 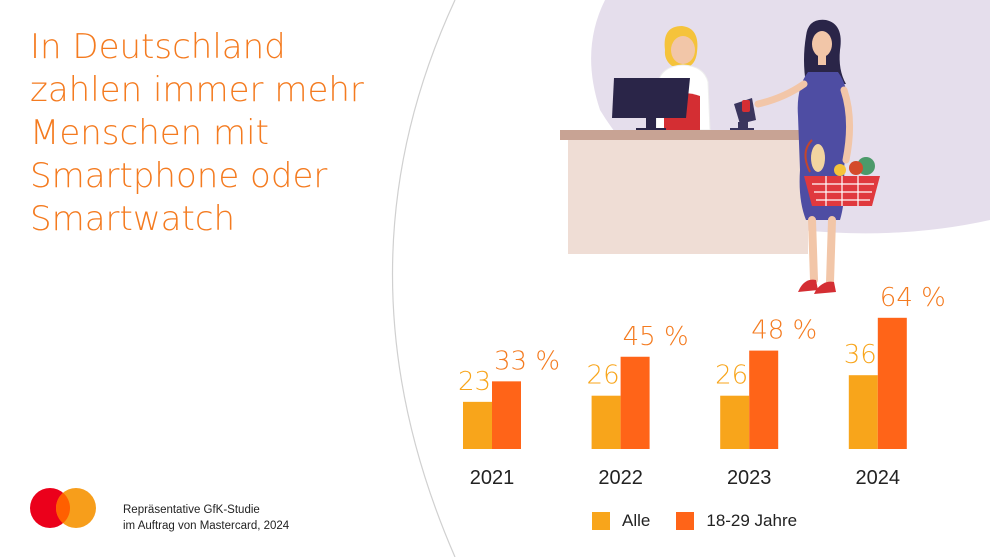 I want to click on chart-legend: Alle 18-29 Jahre, so click(x=694, y=521).